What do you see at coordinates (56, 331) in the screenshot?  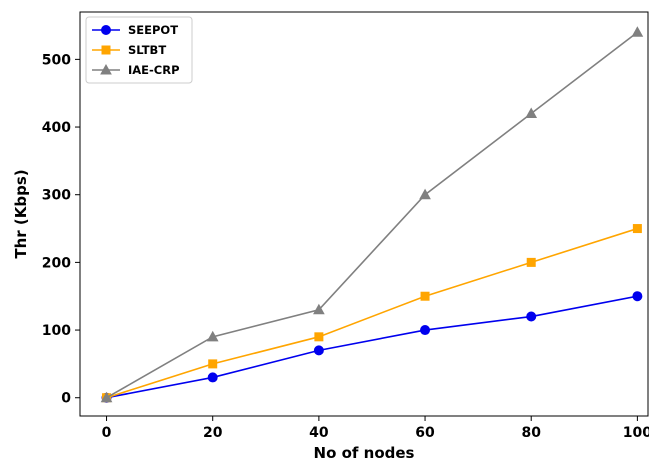 I see `y-tick-label: 100` at bounding box center [56, 331].